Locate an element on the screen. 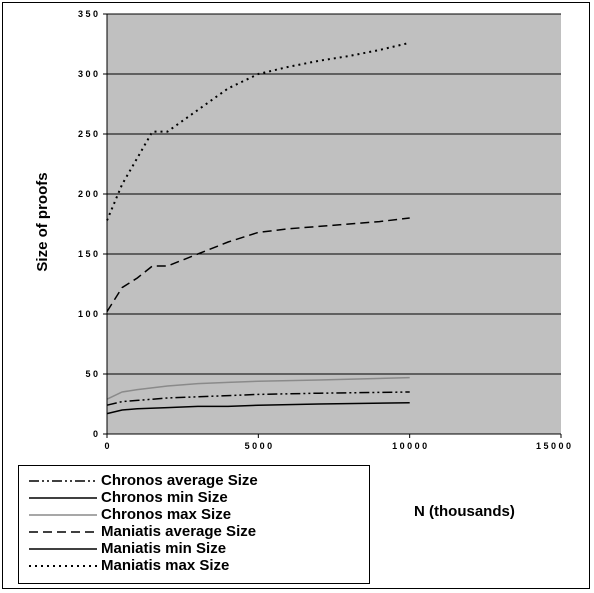 Image resolution: width=594 pixels, height=593 pixels. legend-item: Chronos min Size is located at coordinates (194, 497).